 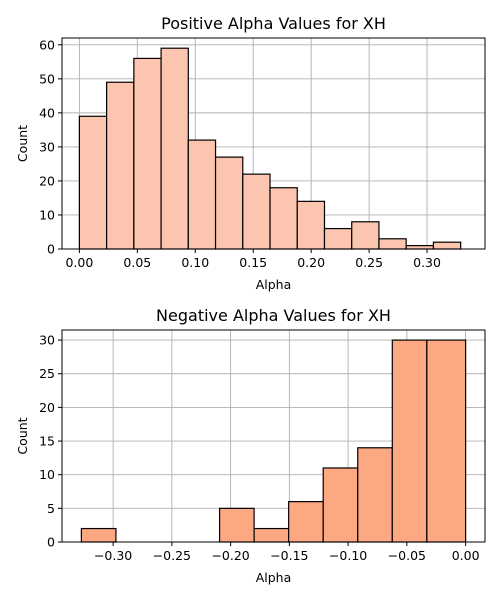 What do you see at coordinates (47, 112) in the screenshot?
I see `y-tick-label: 40` at bounding box center [47, 112].